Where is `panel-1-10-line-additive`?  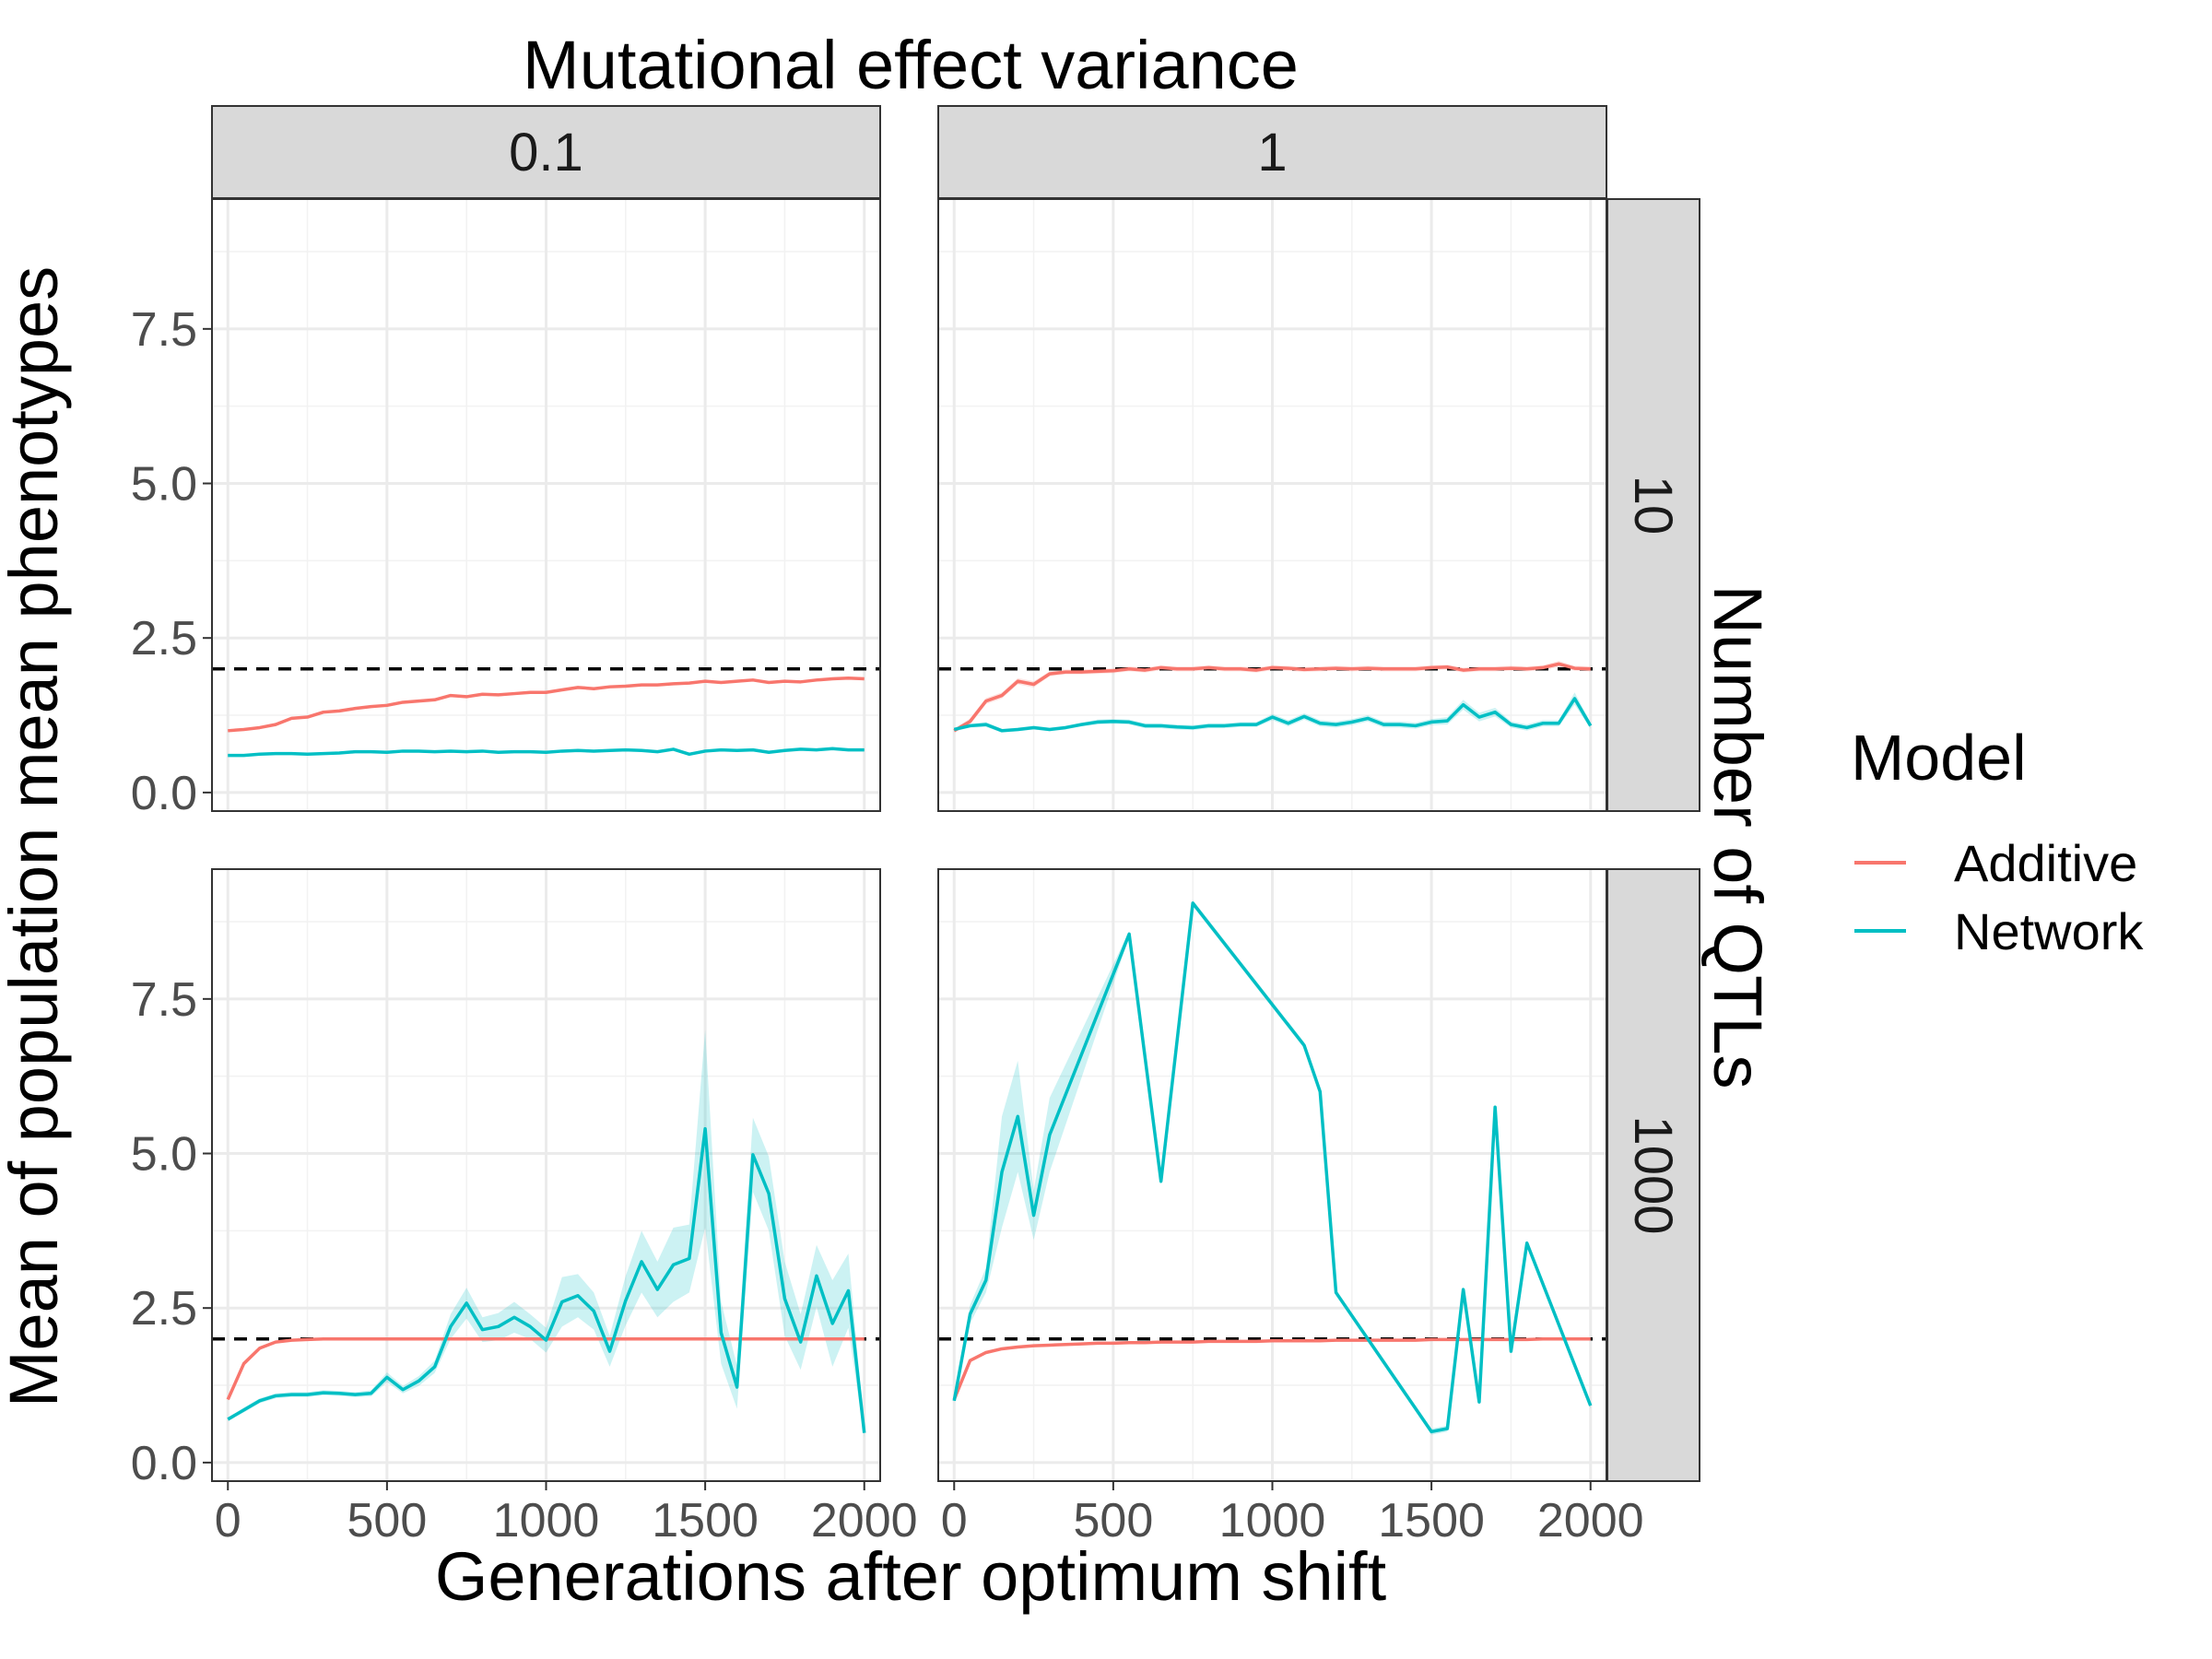 panel-1-10-line-additive is located at coordinates (1272, 697).